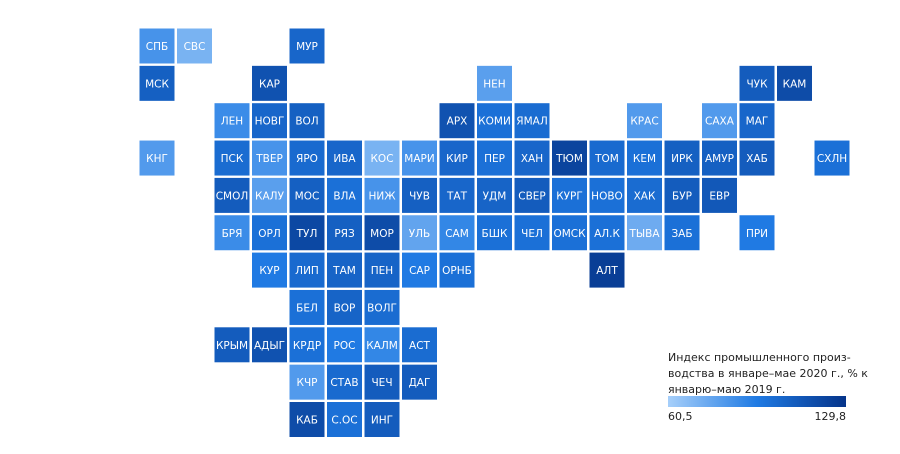 The height and width of the screenshot is (454, 900). Describe the element at coordinates (269, 346) in the screenshot. I see `region-label: АДЫГ` at that location.